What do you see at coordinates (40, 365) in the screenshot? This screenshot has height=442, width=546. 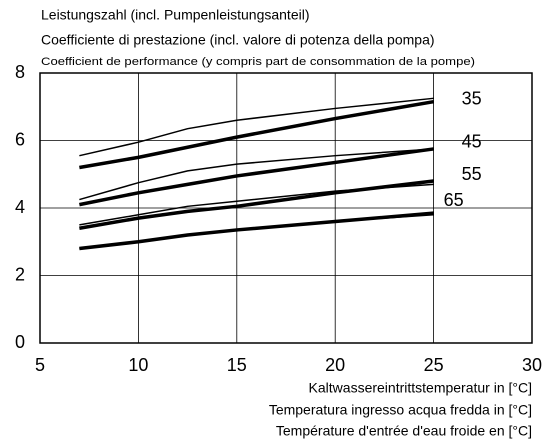 I see `x-tick-label: 5` at bounding box center [40, 365].